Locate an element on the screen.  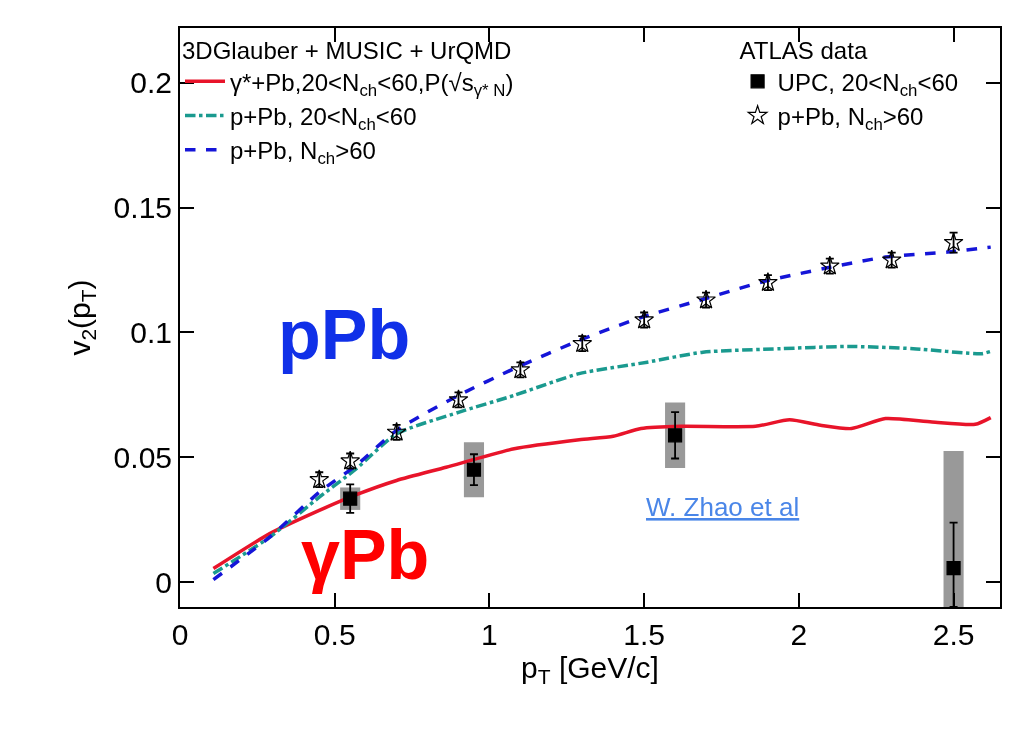
legend-label: p+Pb, 20<N$_{ch}$<60 is located at coordinates (323, 118).